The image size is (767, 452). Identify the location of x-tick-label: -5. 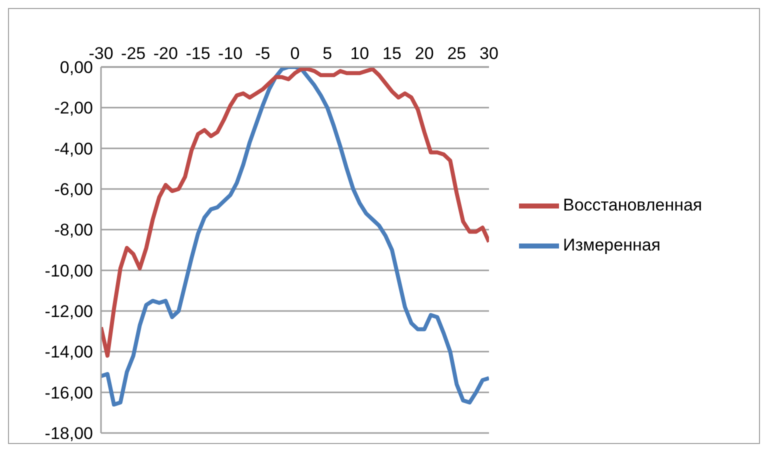
(262, 53).